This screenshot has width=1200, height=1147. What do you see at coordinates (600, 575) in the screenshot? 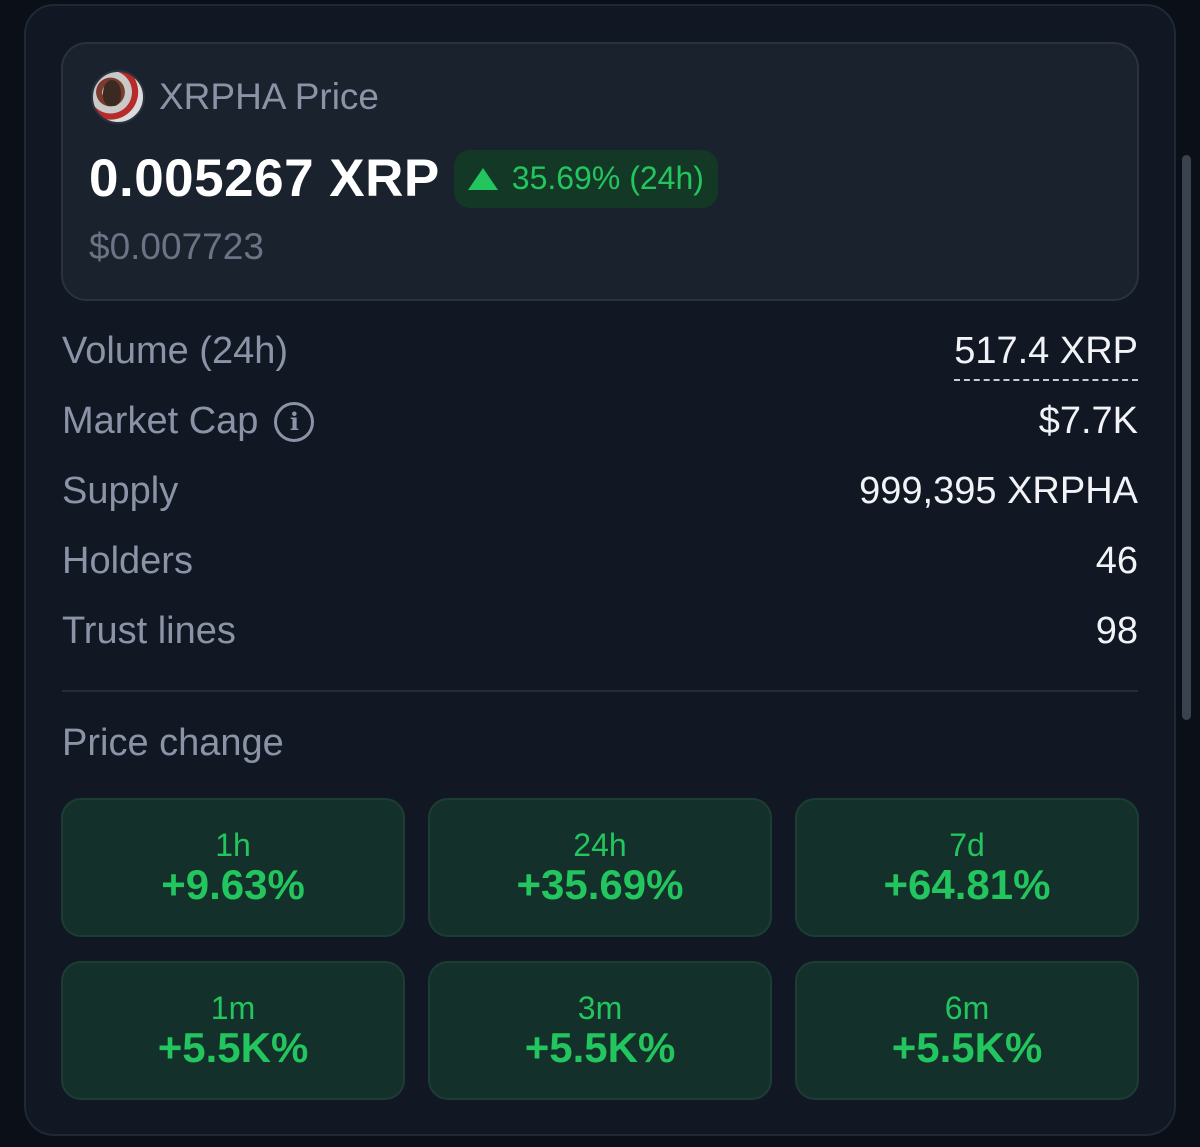
I see `stat-row-holders: Holders 46` at bounding box center [600, 575].